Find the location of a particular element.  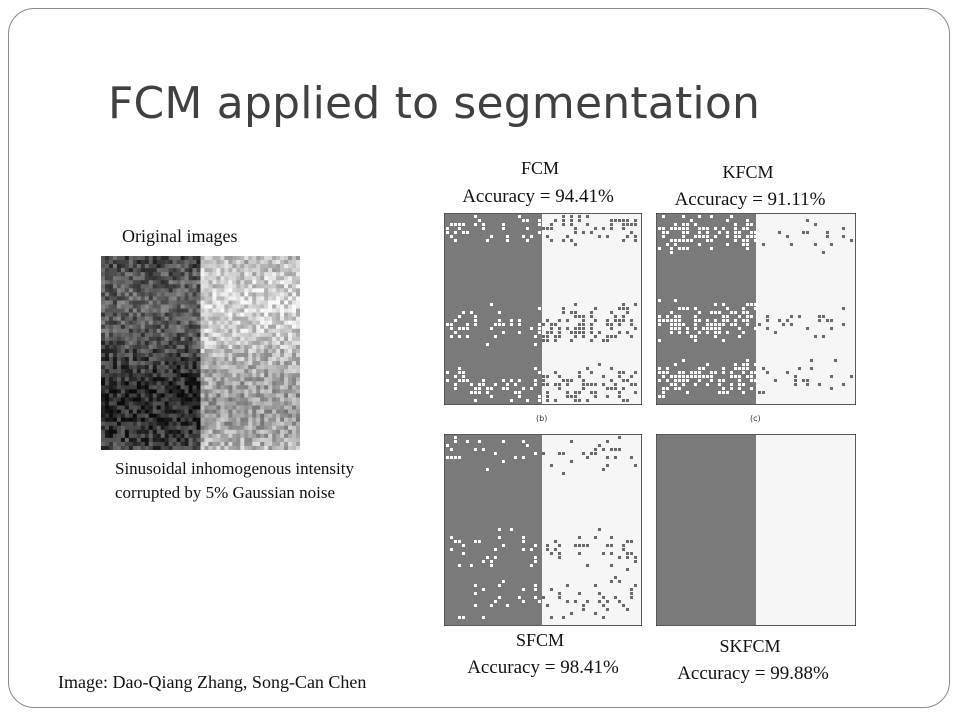

fcm-accuracy-label: Accuracy = 94.41% is located at coordinates (538, 196).